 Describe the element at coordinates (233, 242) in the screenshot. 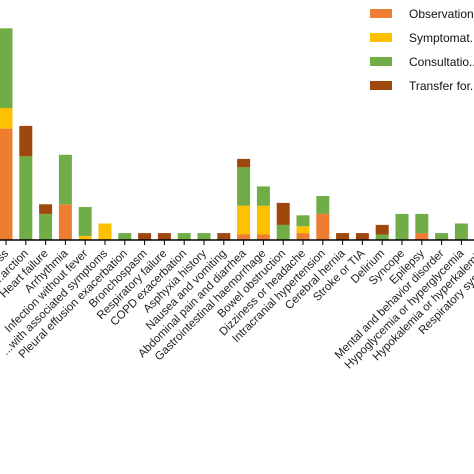

I see `x-ticks-group` at that location.